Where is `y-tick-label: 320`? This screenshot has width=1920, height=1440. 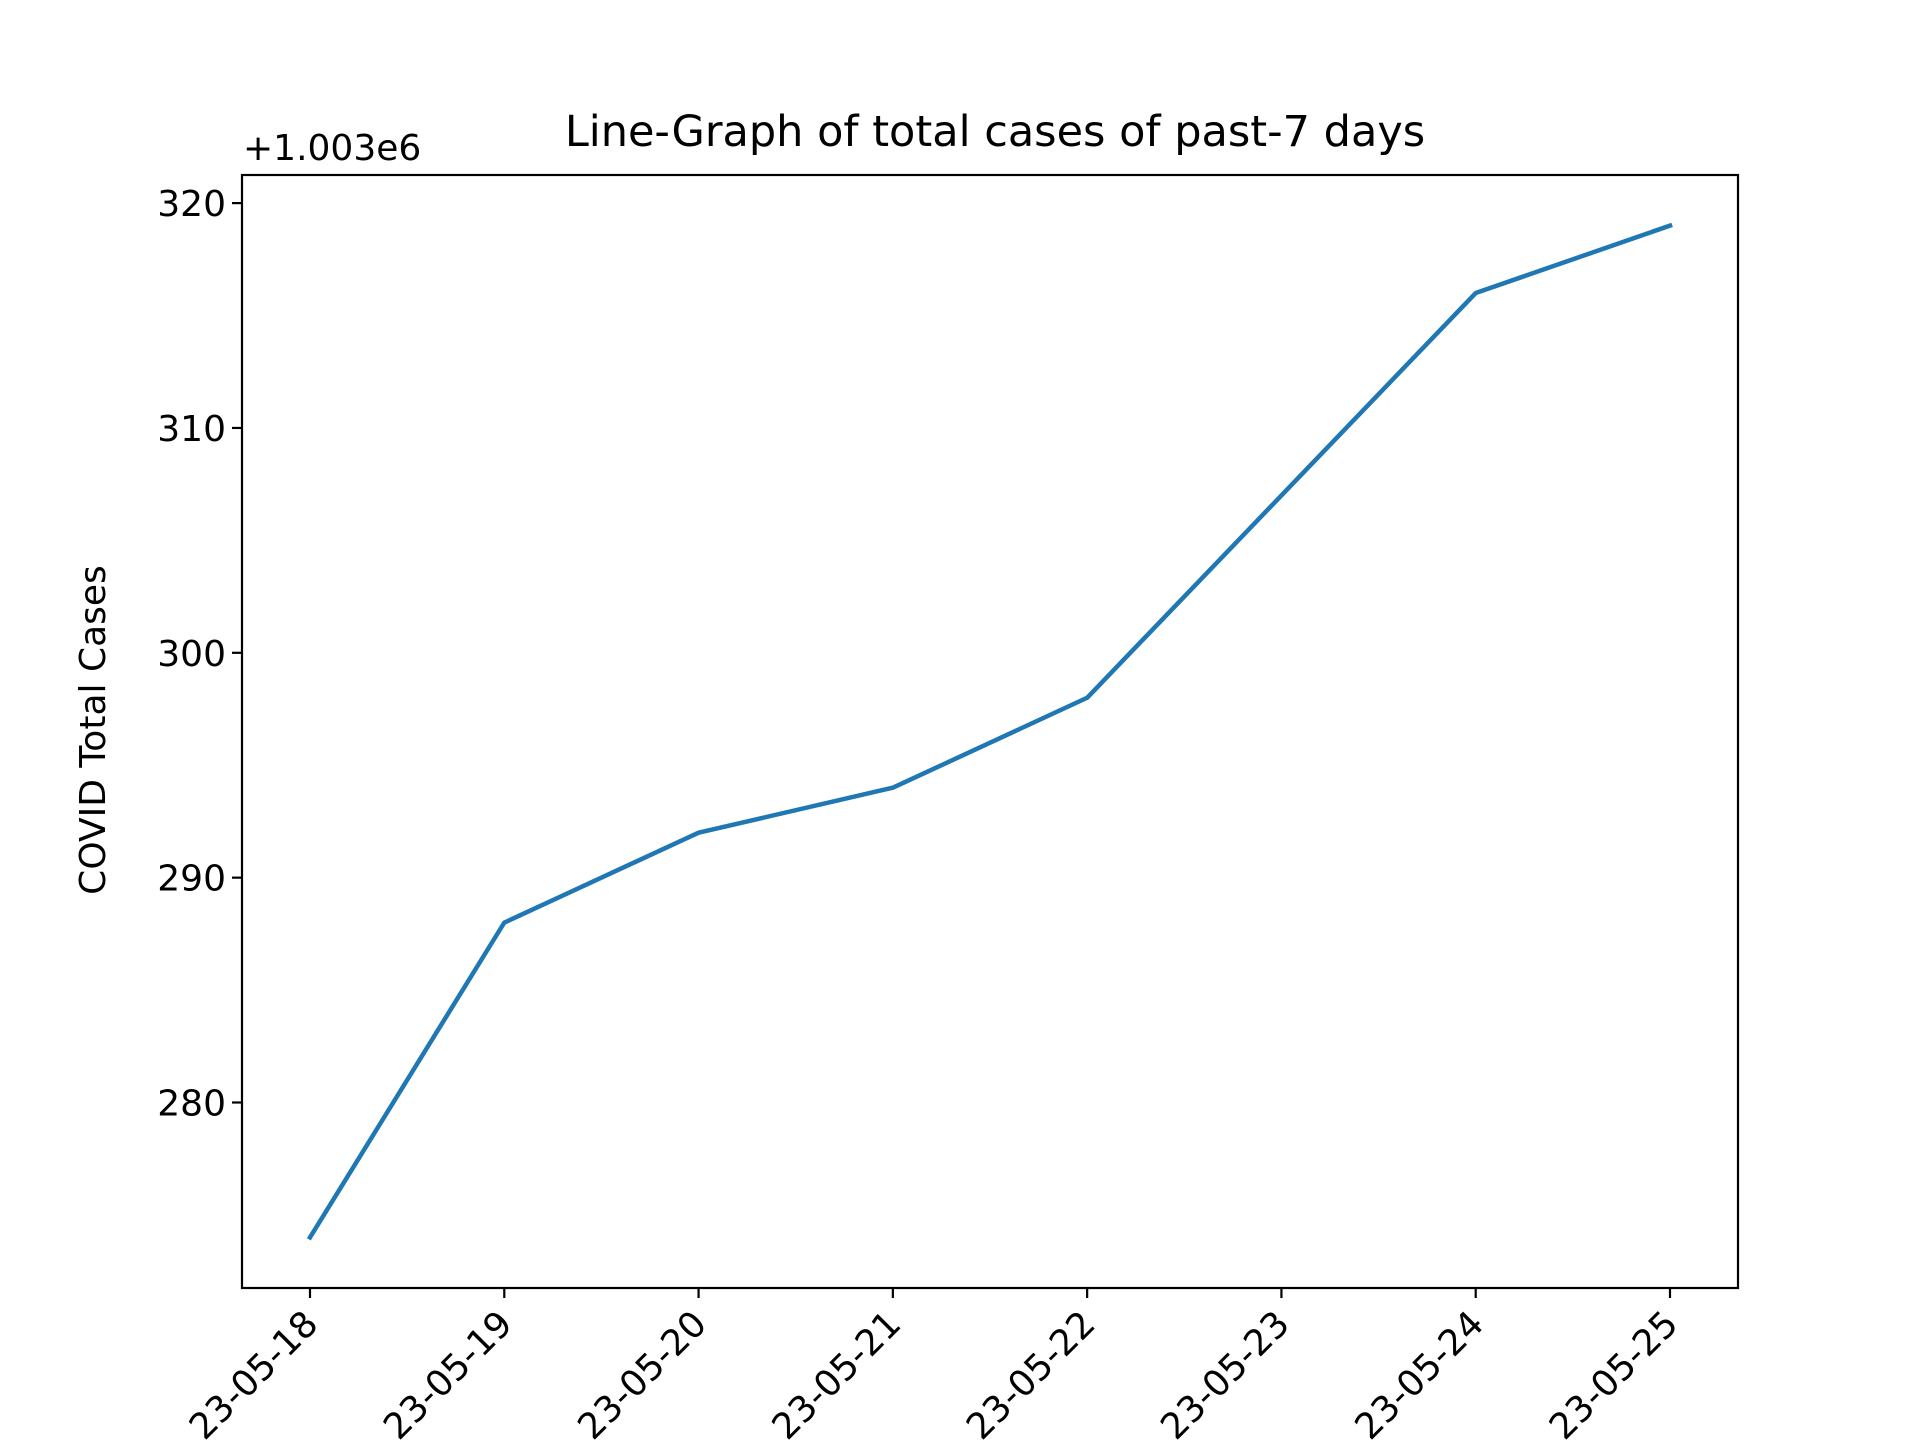 y-tick-label: 320 is located at coordinates (191, 204).